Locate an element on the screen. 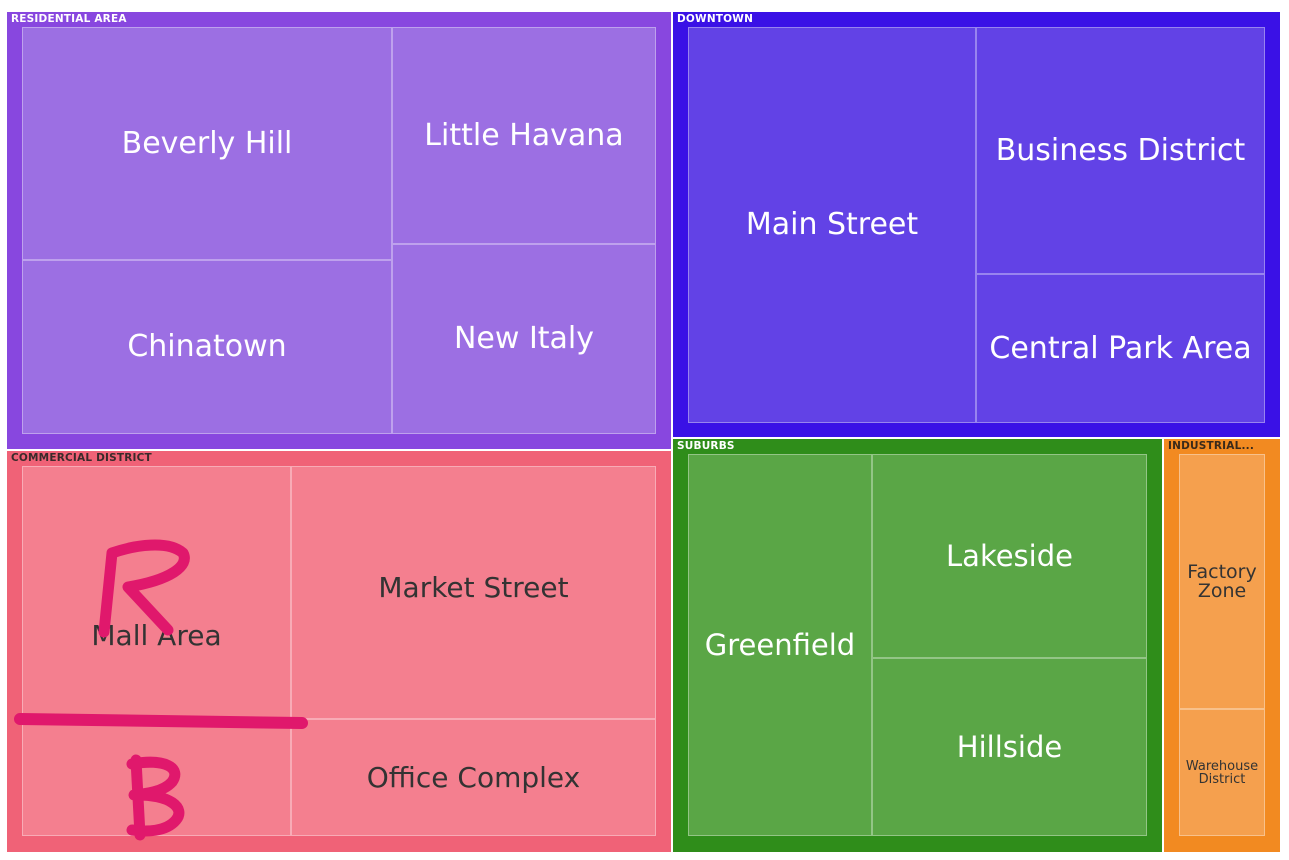 The width and height of the screenshot is (1289, 860). tile-mall-area: Mall Area is located at coordinates (156, 592).